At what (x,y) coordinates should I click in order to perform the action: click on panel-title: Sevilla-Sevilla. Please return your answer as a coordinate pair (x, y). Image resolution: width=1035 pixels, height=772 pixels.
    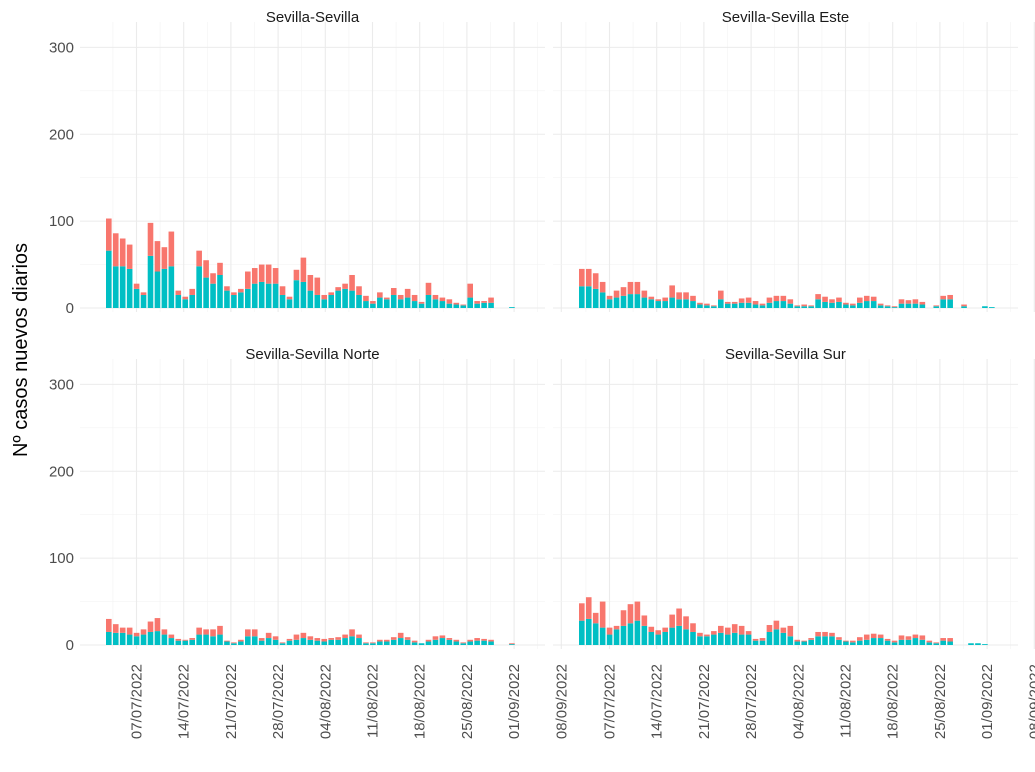
    Looking at the image, I should click on (313, 17).